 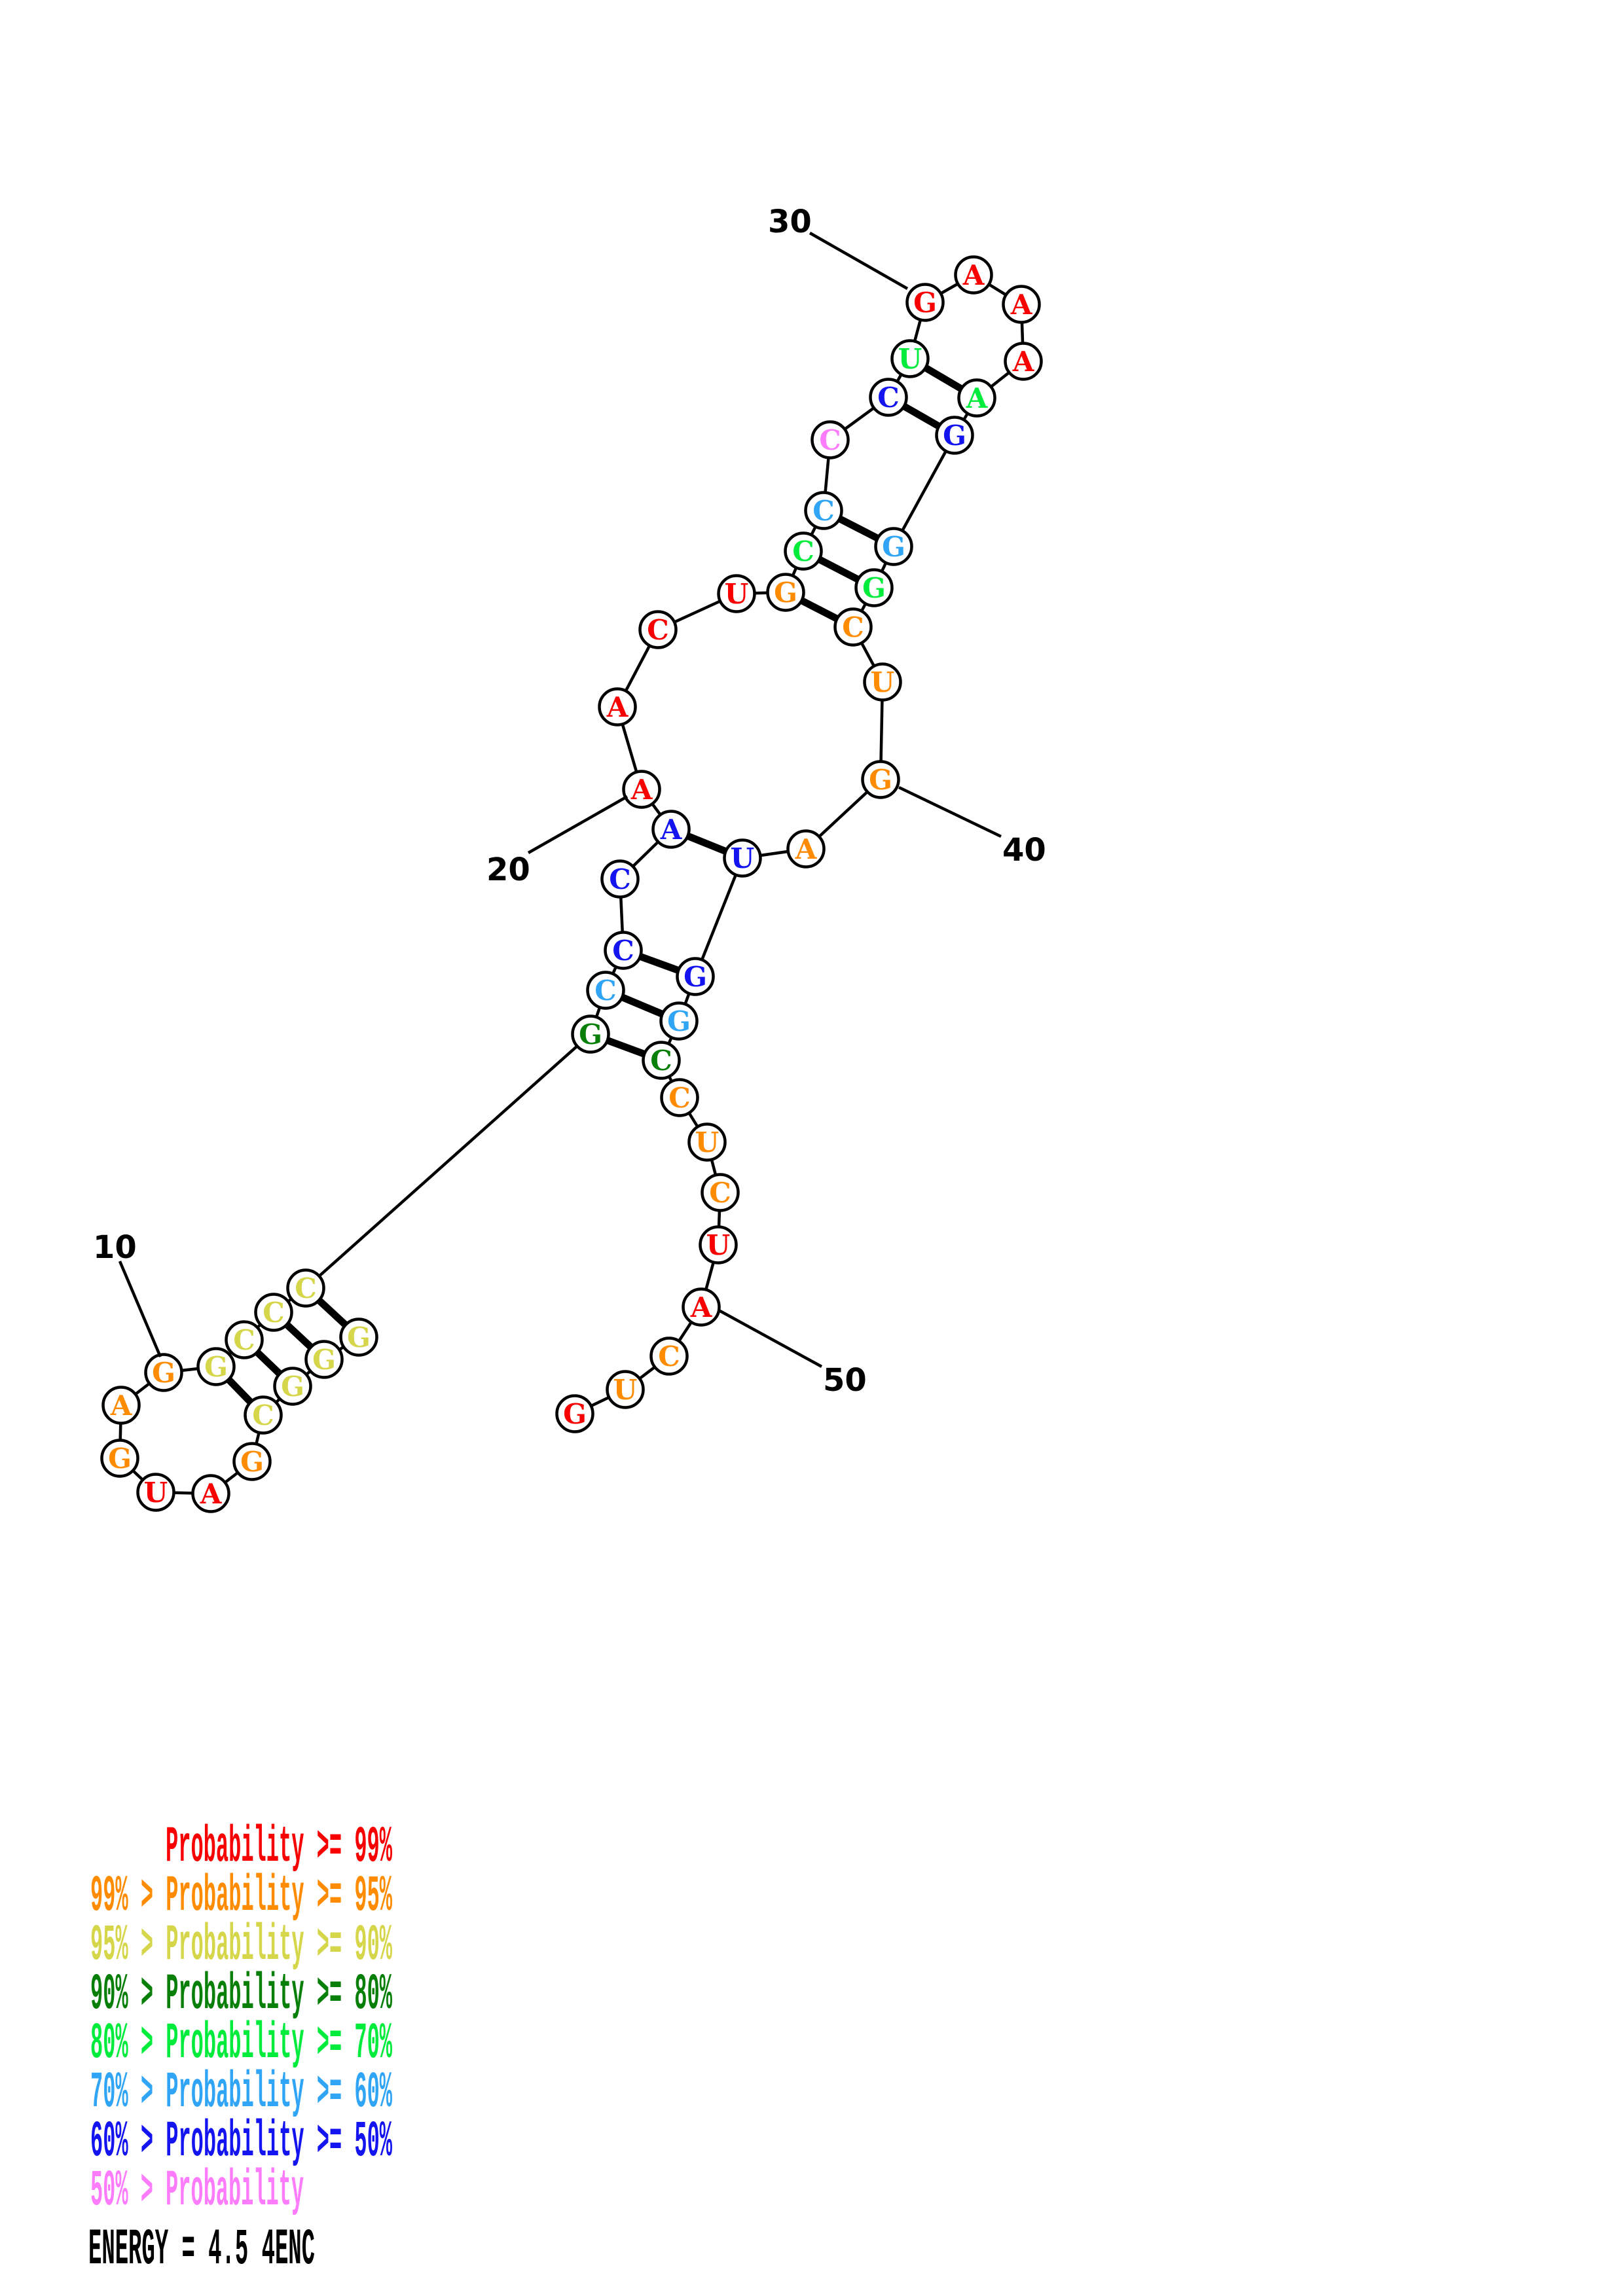 I want to click on nucleotide-C13: C, so click(x=273, y=1312).